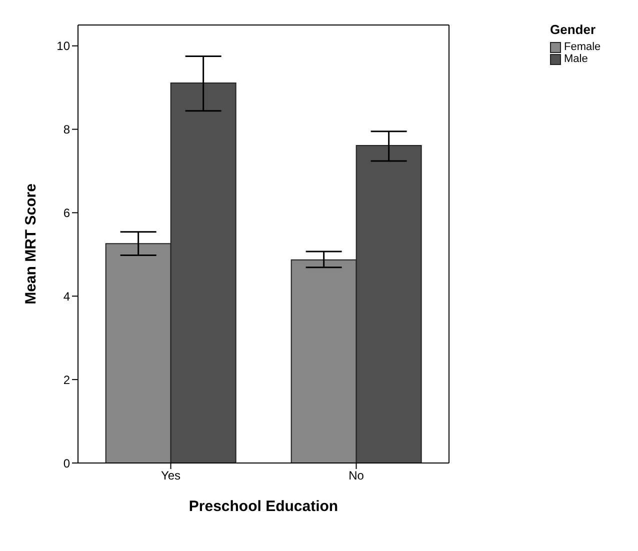 The width and height of the screenshot is (638, 551). Describe the element at coordinates (31, 244) in the screenshot. I see `y-axis-title: Mean MRT Score` at that location.